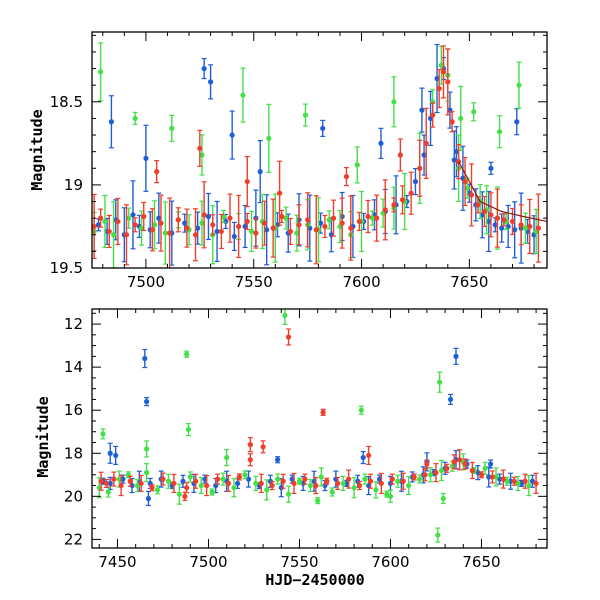 The image size is (600, 600). Describe the element at coordinates (390, 562) in the screenshot. I see `x-tick-label: 7600` at that location.